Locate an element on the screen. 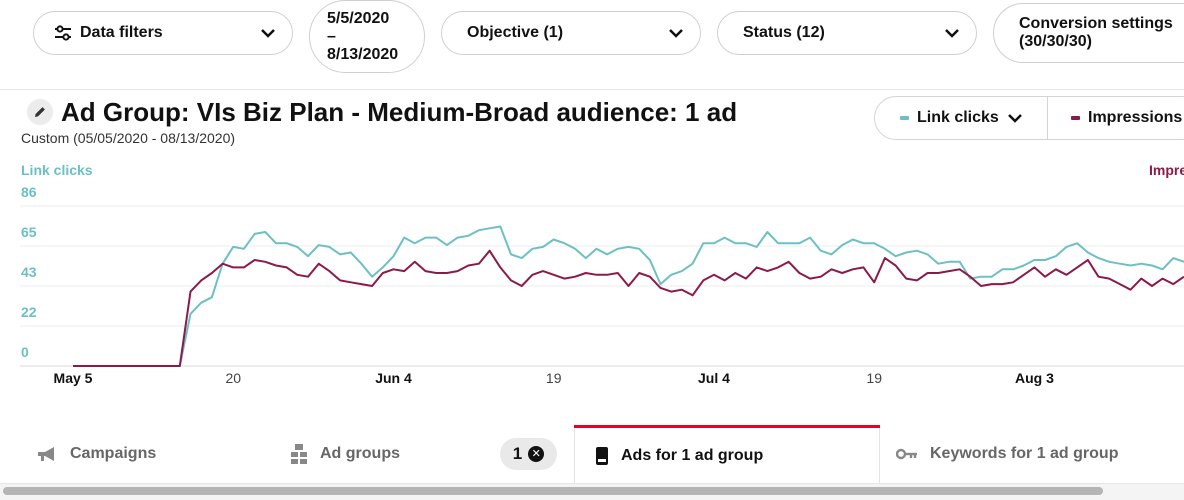 Image resolution: width=1184 pixels, height=500 pixels. tab-ads: Ads for 1 ad group is located at coordinates (727, 455).